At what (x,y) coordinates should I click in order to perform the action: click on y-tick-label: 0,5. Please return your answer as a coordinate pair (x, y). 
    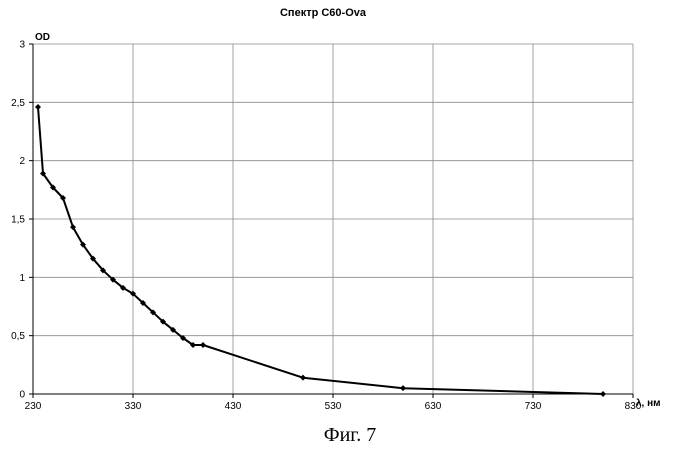
    Looking at the image, I should click on (18, 336).